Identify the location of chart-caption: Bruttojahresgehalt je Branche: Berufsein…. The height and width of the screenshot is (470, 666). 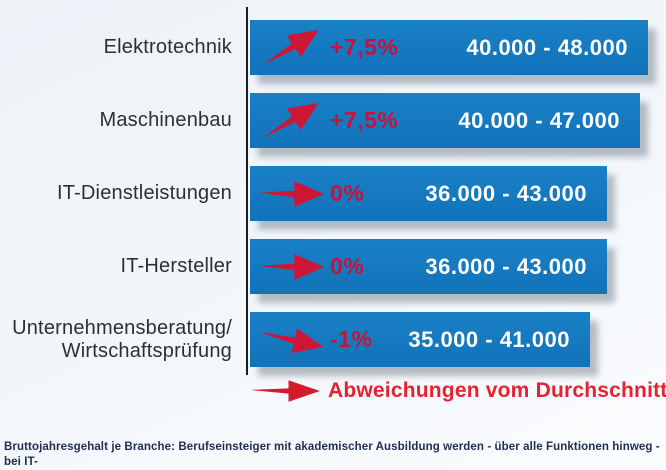
(333, 455).